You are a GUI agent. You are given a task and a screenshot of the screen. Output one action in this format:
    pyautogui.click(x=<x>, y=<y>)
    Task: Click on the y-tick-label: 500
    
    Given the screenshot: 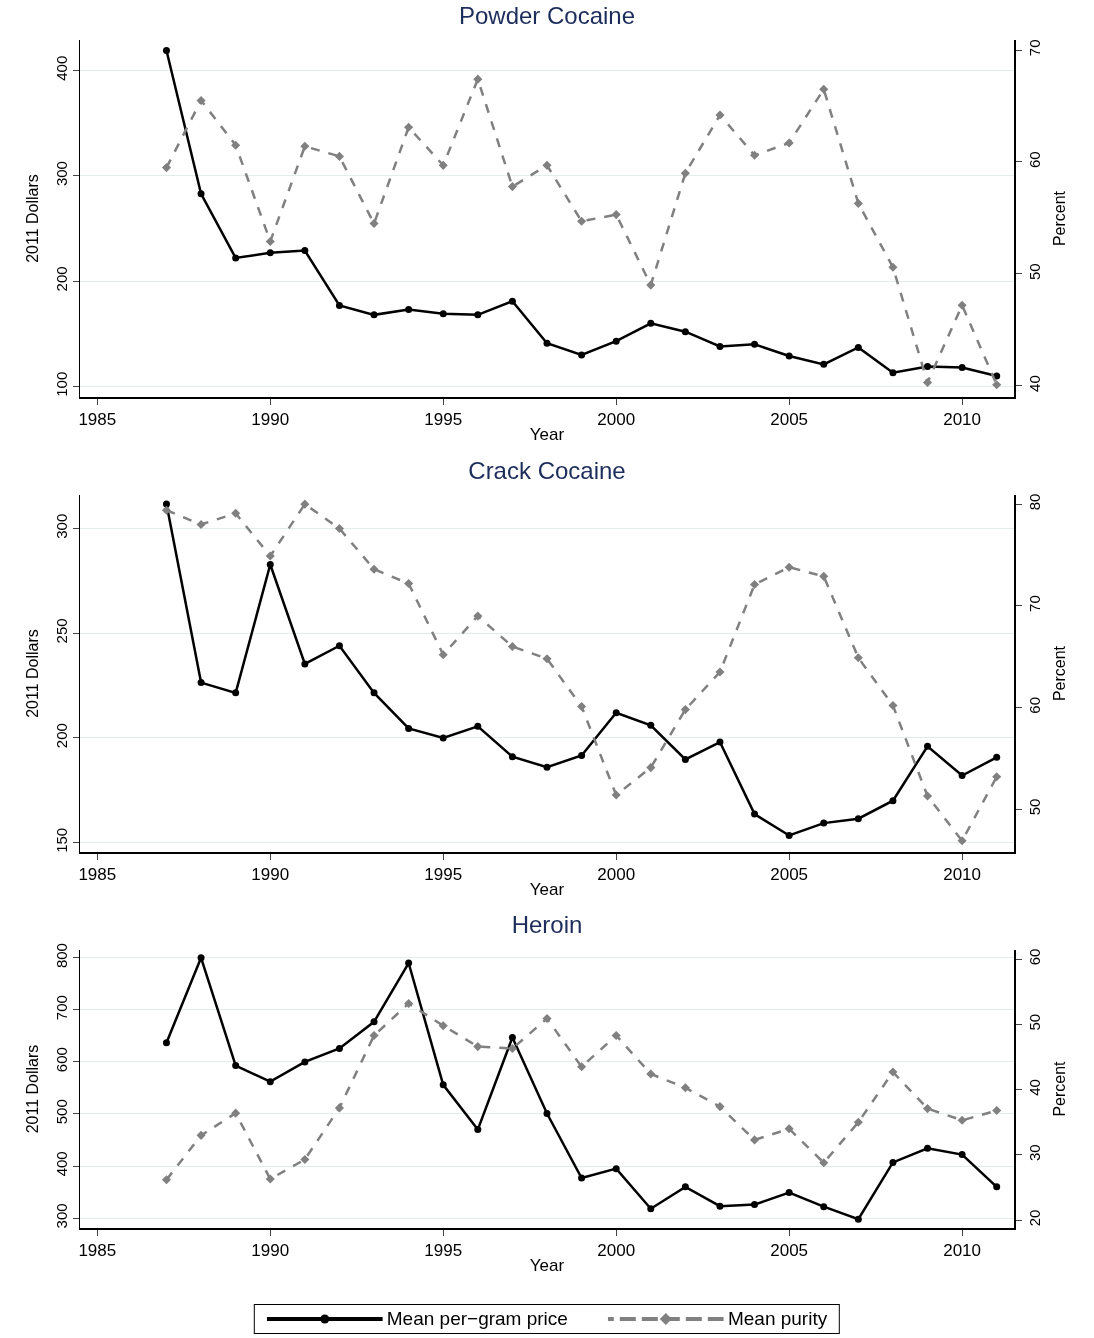 What is the action you would take?
    pyautogui.click(x=61, y=1112)
    